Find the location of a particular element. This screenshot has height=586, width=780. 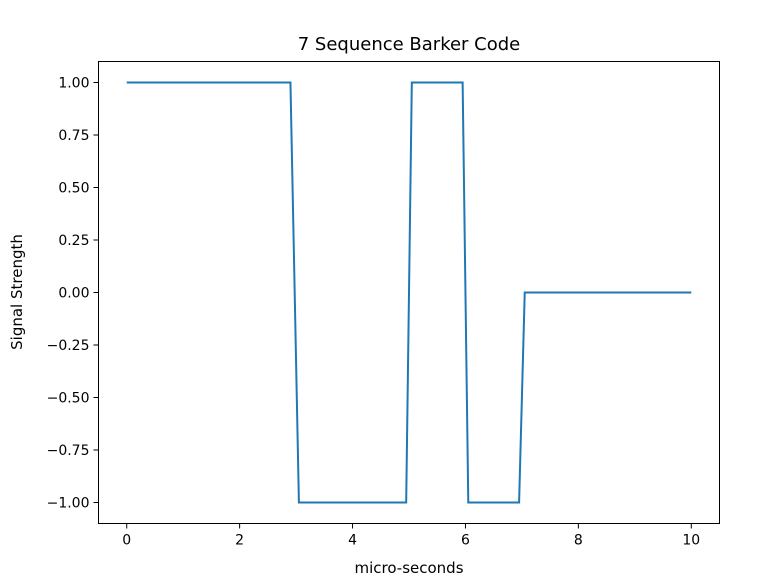

x-axis-label: micro-seconds is located at coordinates (408, 568).